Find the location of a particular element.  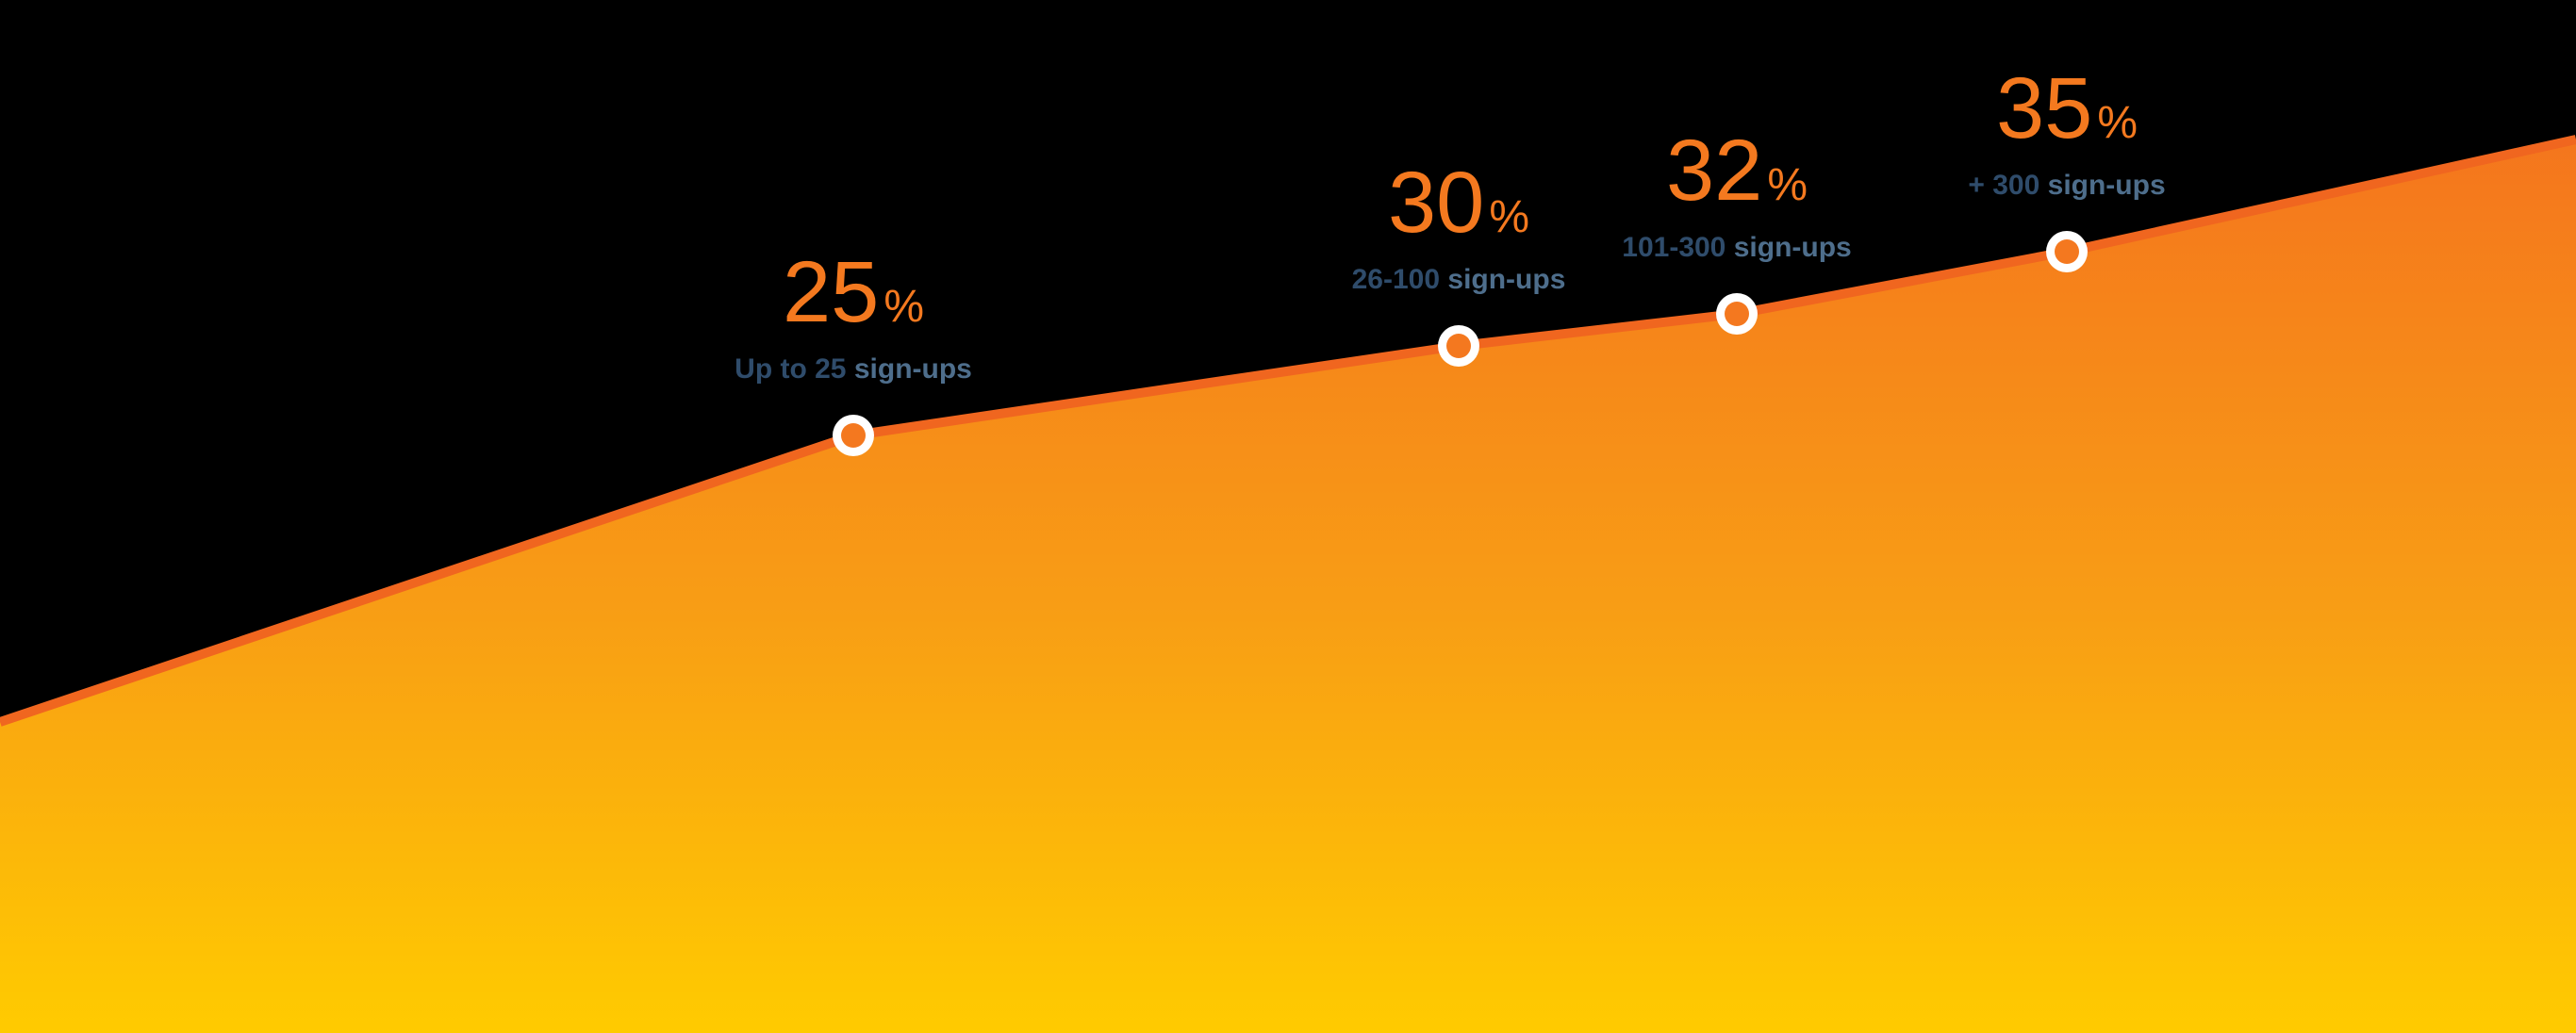

data-point-markers is located at coordinates (1460, 343).